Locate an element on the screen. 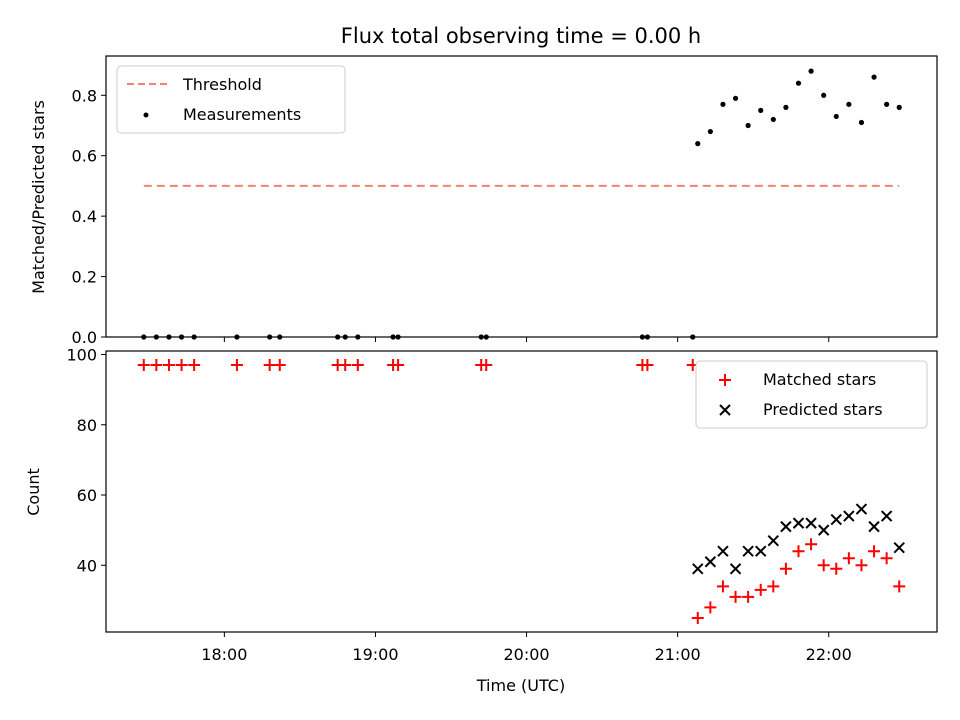 Image resolution: width=960 pixels, height=720 pixels. xtick-label: 22:00 is located at coordinates (829, 654).